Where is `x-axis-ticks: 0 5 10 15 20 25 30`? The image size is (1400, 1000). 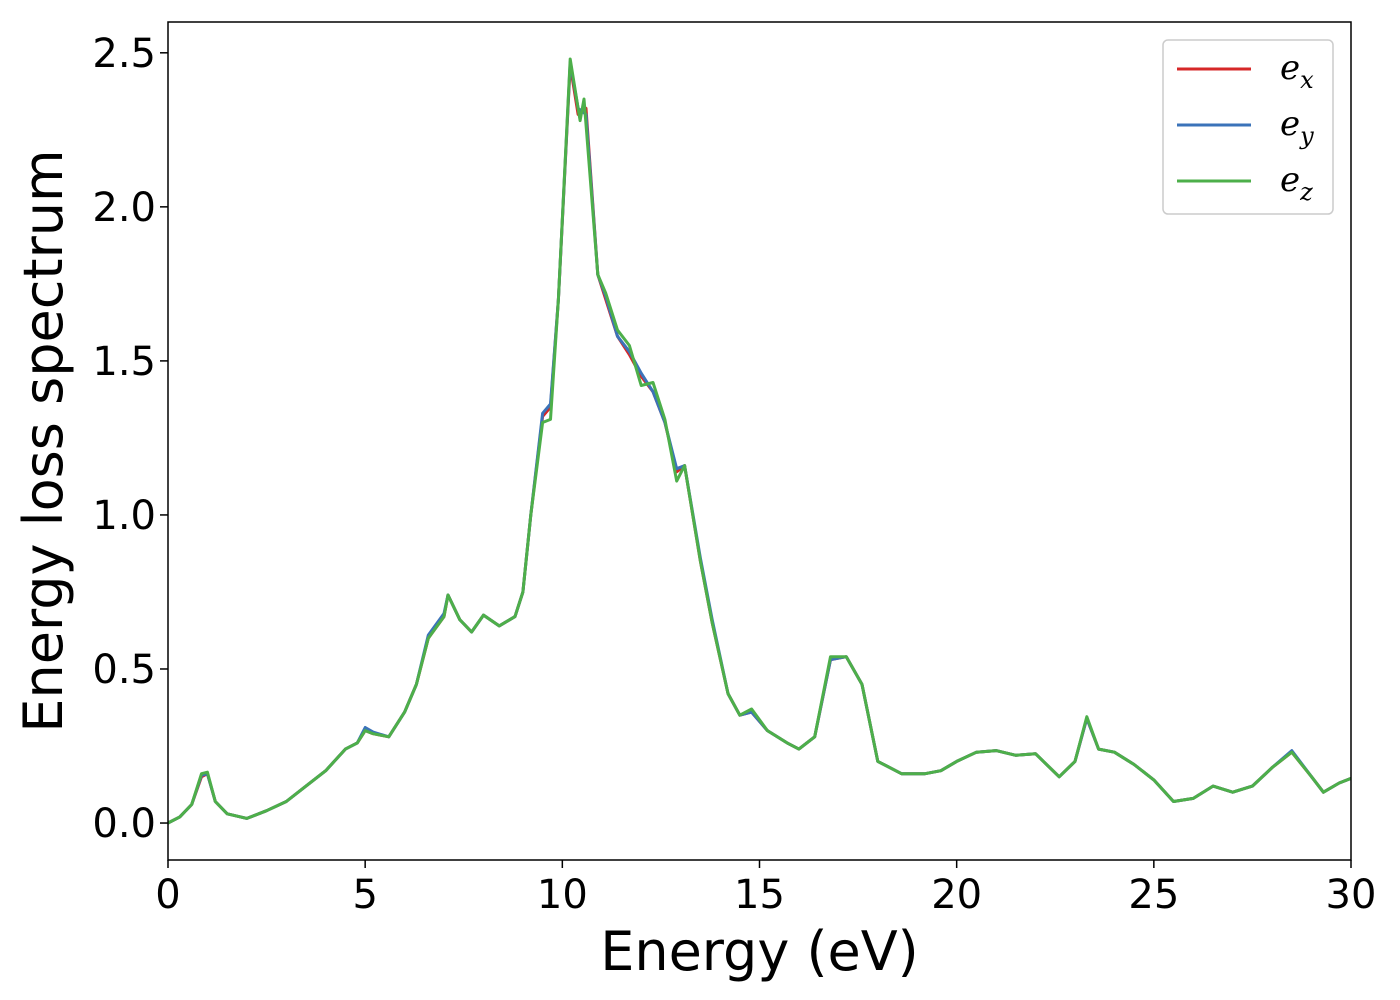
x-axis-ticks: 0 5 10 15 20 25 30 is located at coordinates (765, 889).